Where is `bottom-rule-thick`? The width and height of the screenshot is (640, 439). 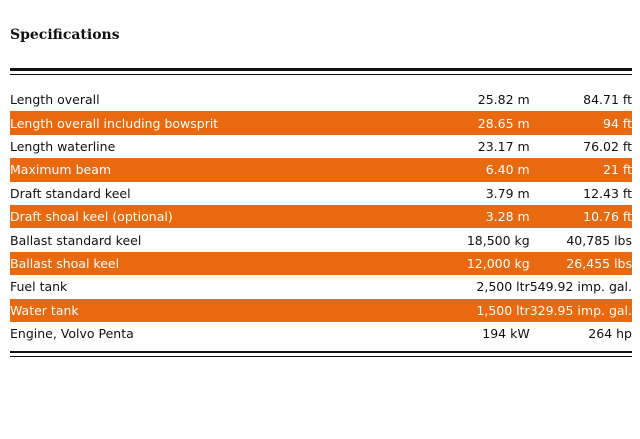 bottom-rule-thick is located at coordinates (321, 352).